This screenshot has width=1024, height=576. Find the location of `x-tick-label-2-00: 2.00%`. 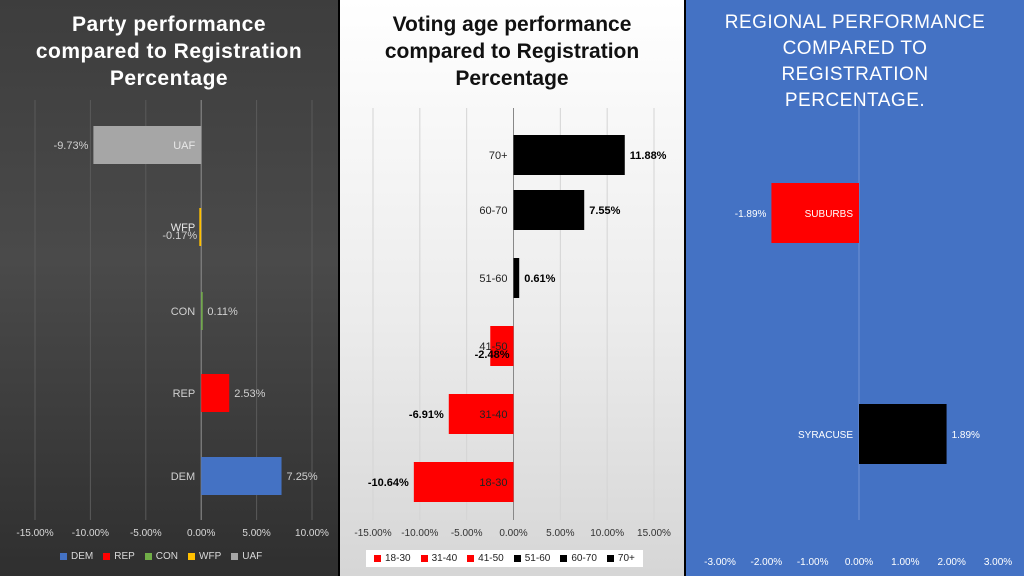

x-tick-label-2-00: 2.00% is located at coordinates (951, 562).